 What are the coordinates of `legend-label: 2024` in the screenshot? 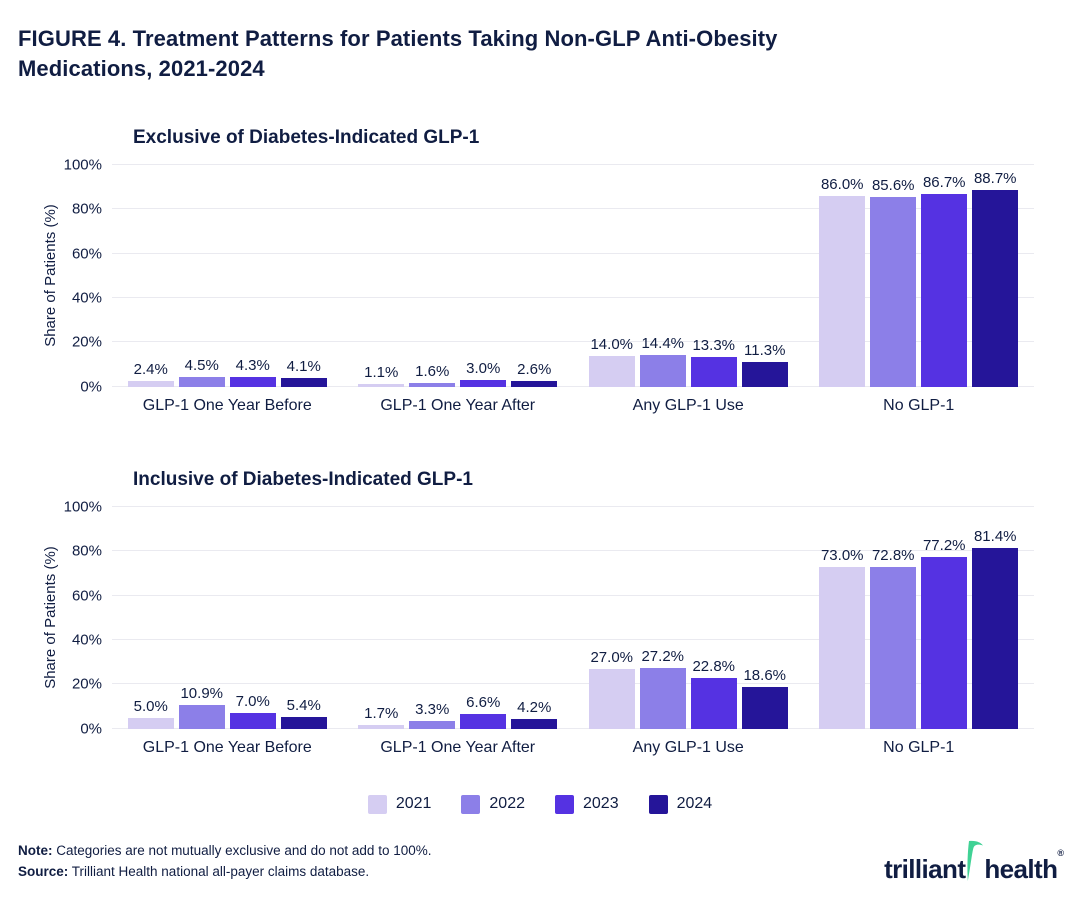 It's located at (694, 804).